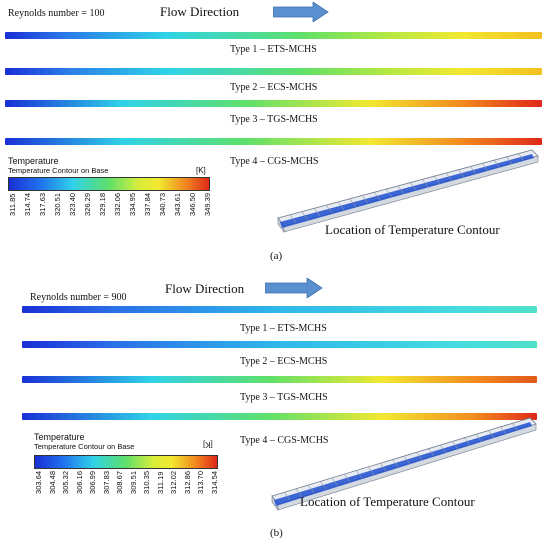  I want to click on tick-label: 329.18, so click(102, 204).